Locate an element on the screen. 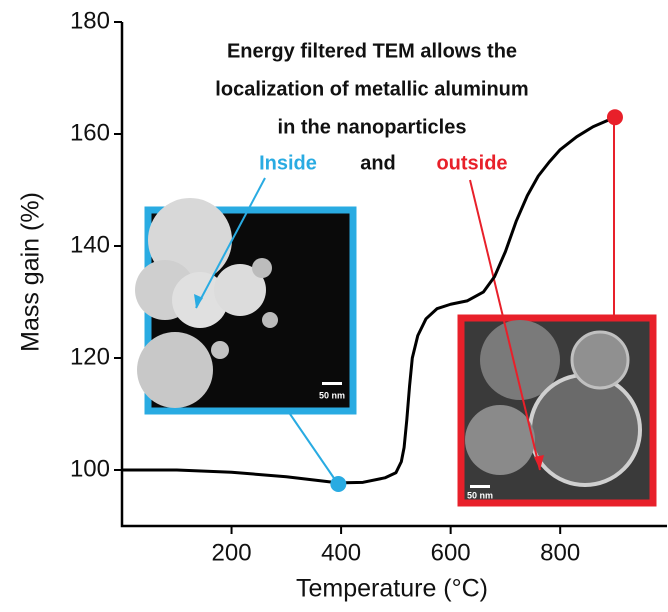  y-axis-label: Mass gain (%) is located at coordinates (31, 272).